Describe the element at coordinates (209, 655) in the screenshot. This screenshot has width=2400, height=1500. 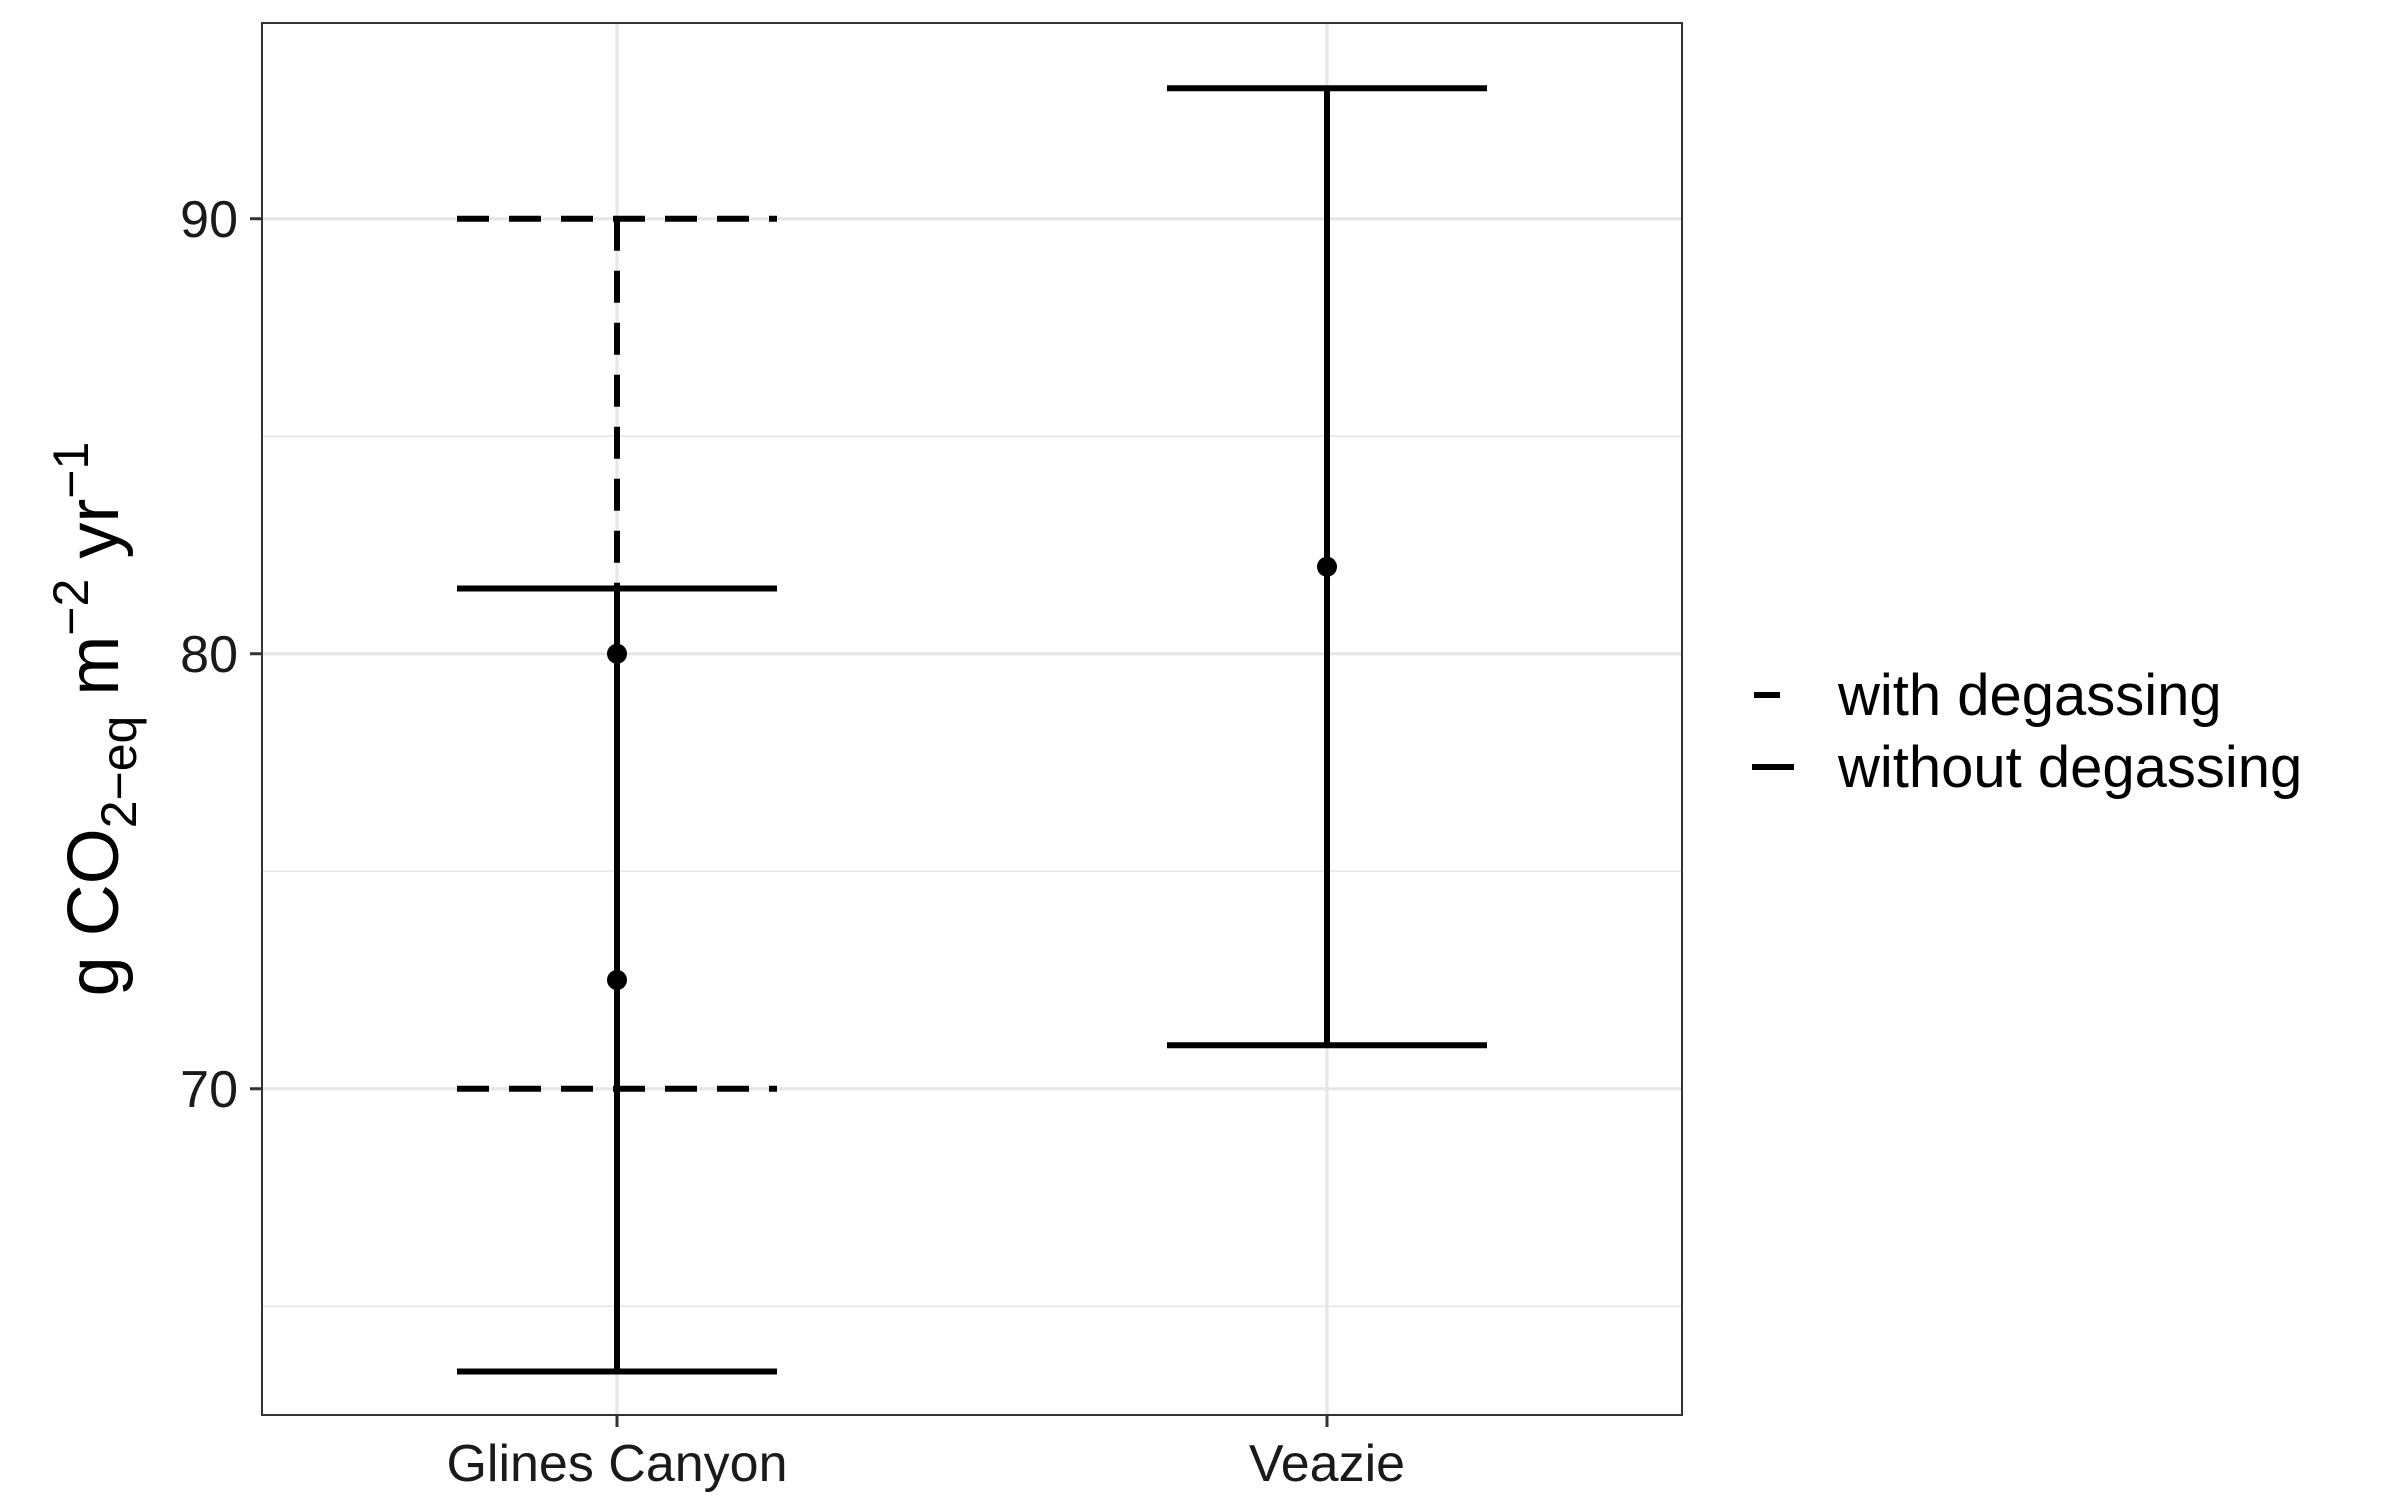
I see `y-tick-label: 80` at that location.